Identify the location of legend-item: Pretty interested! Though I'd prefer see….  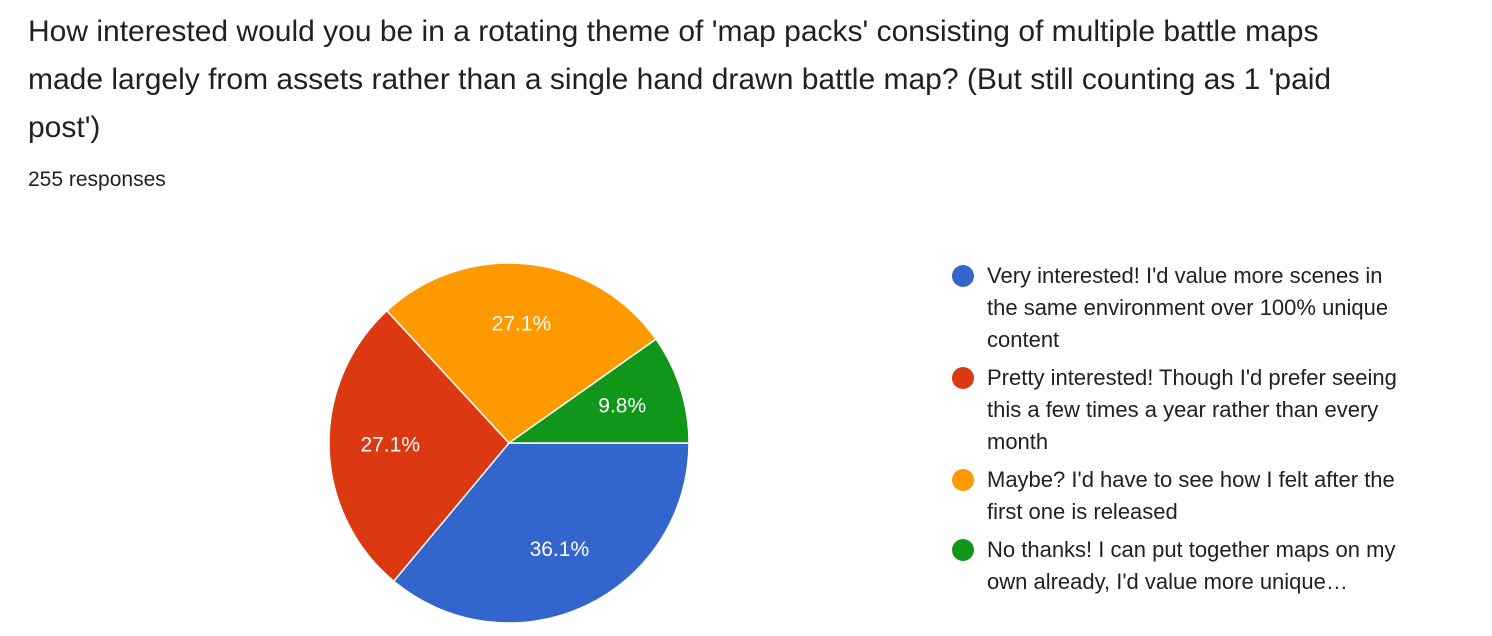
(1177, 410).